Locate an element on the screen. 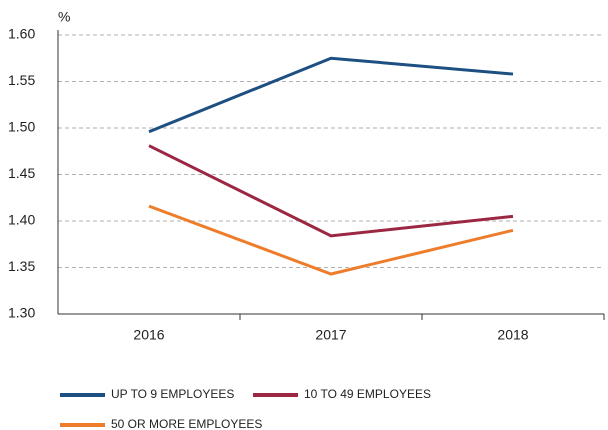 The image size is (608, 430). legend-label: UP TO 9 EMPLOYEES is located at coordinates (172, 394).